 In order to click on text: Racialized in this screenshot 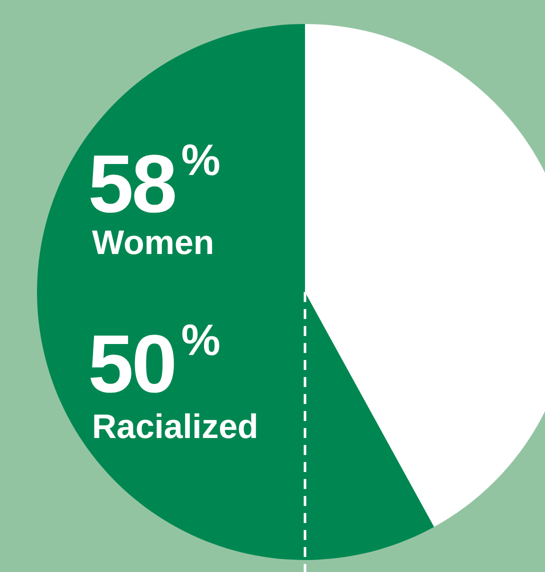, I will do `click(175, 427)`.